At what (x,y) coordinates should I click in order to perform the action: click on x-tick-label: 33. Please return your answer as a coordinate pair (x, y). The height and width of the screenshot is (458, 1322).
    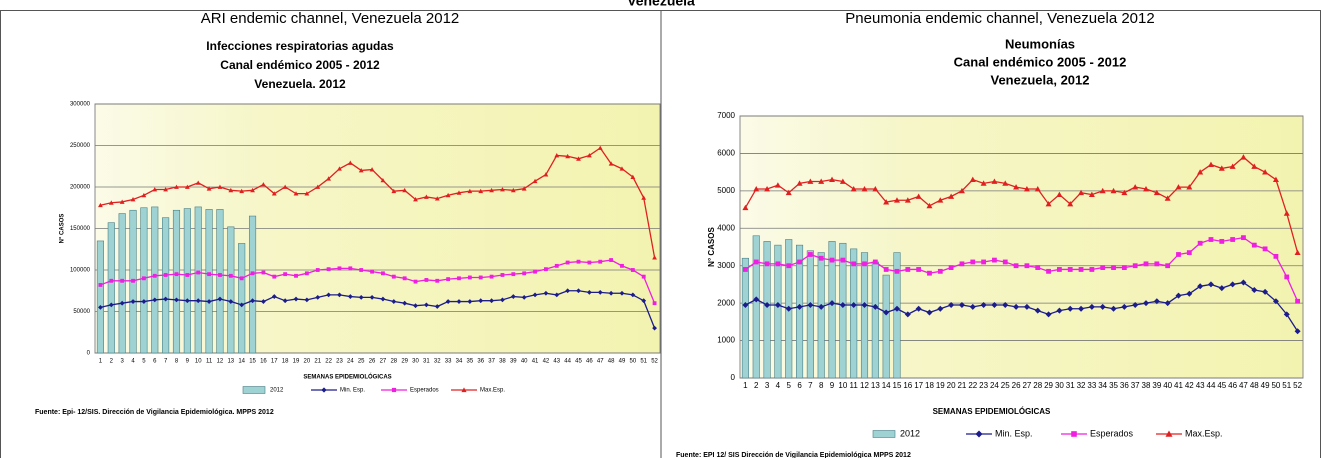
    Looking at the image, I should click on (448, 362).